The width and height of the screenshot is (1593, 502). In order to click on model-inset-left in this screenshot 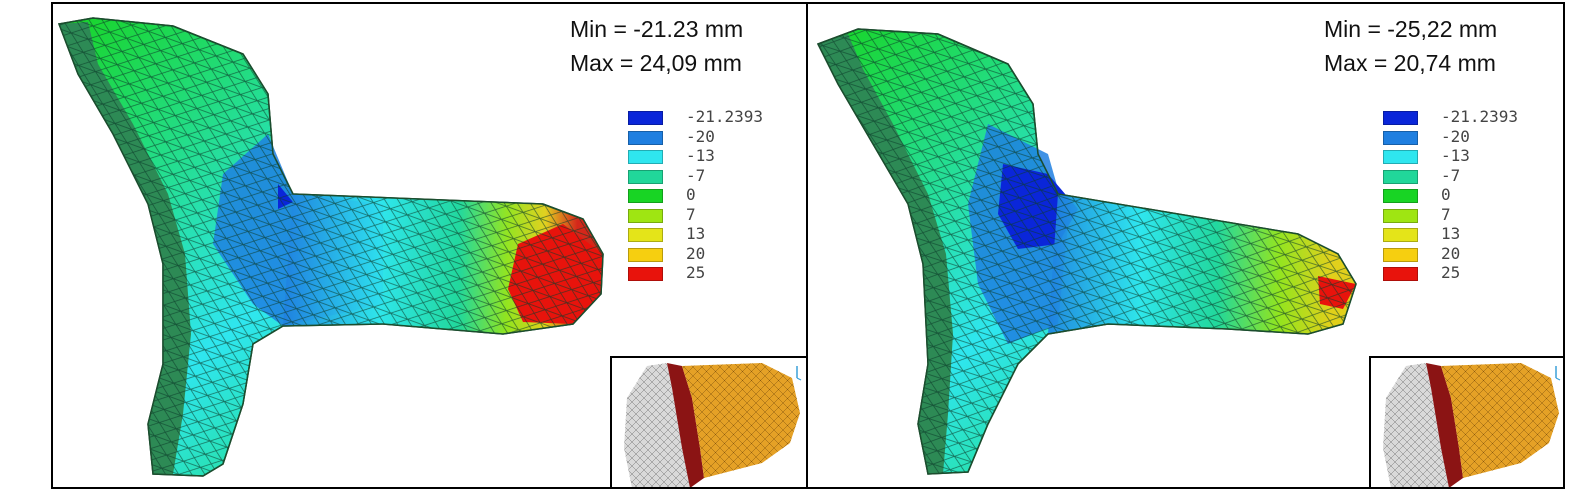, I will do `click(708, 421)`.